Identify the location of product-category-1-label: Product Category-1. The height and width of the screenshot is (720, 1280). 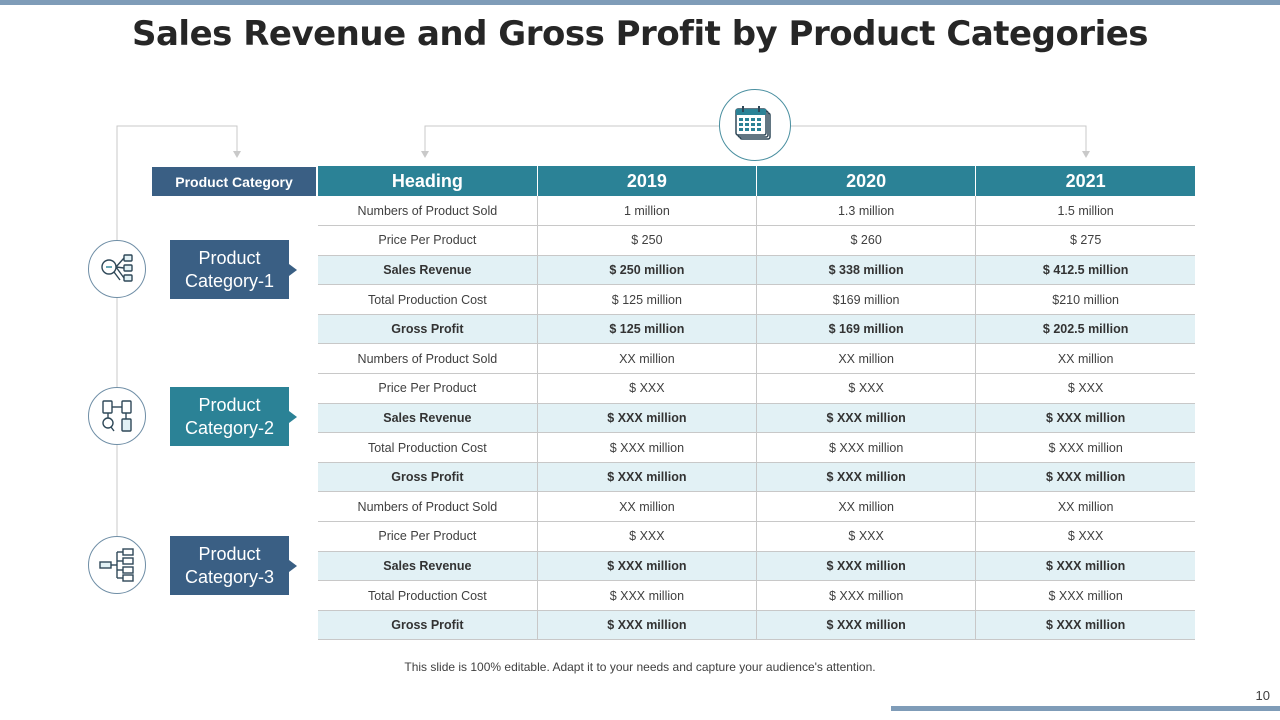
(233, 269).